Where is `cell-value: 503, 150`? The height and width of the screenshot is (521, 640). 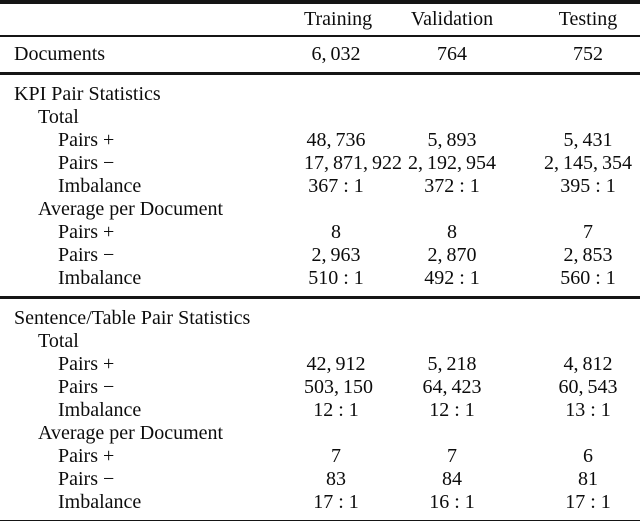 cell-value: 503, 150 is located at coordinates (339, 387).